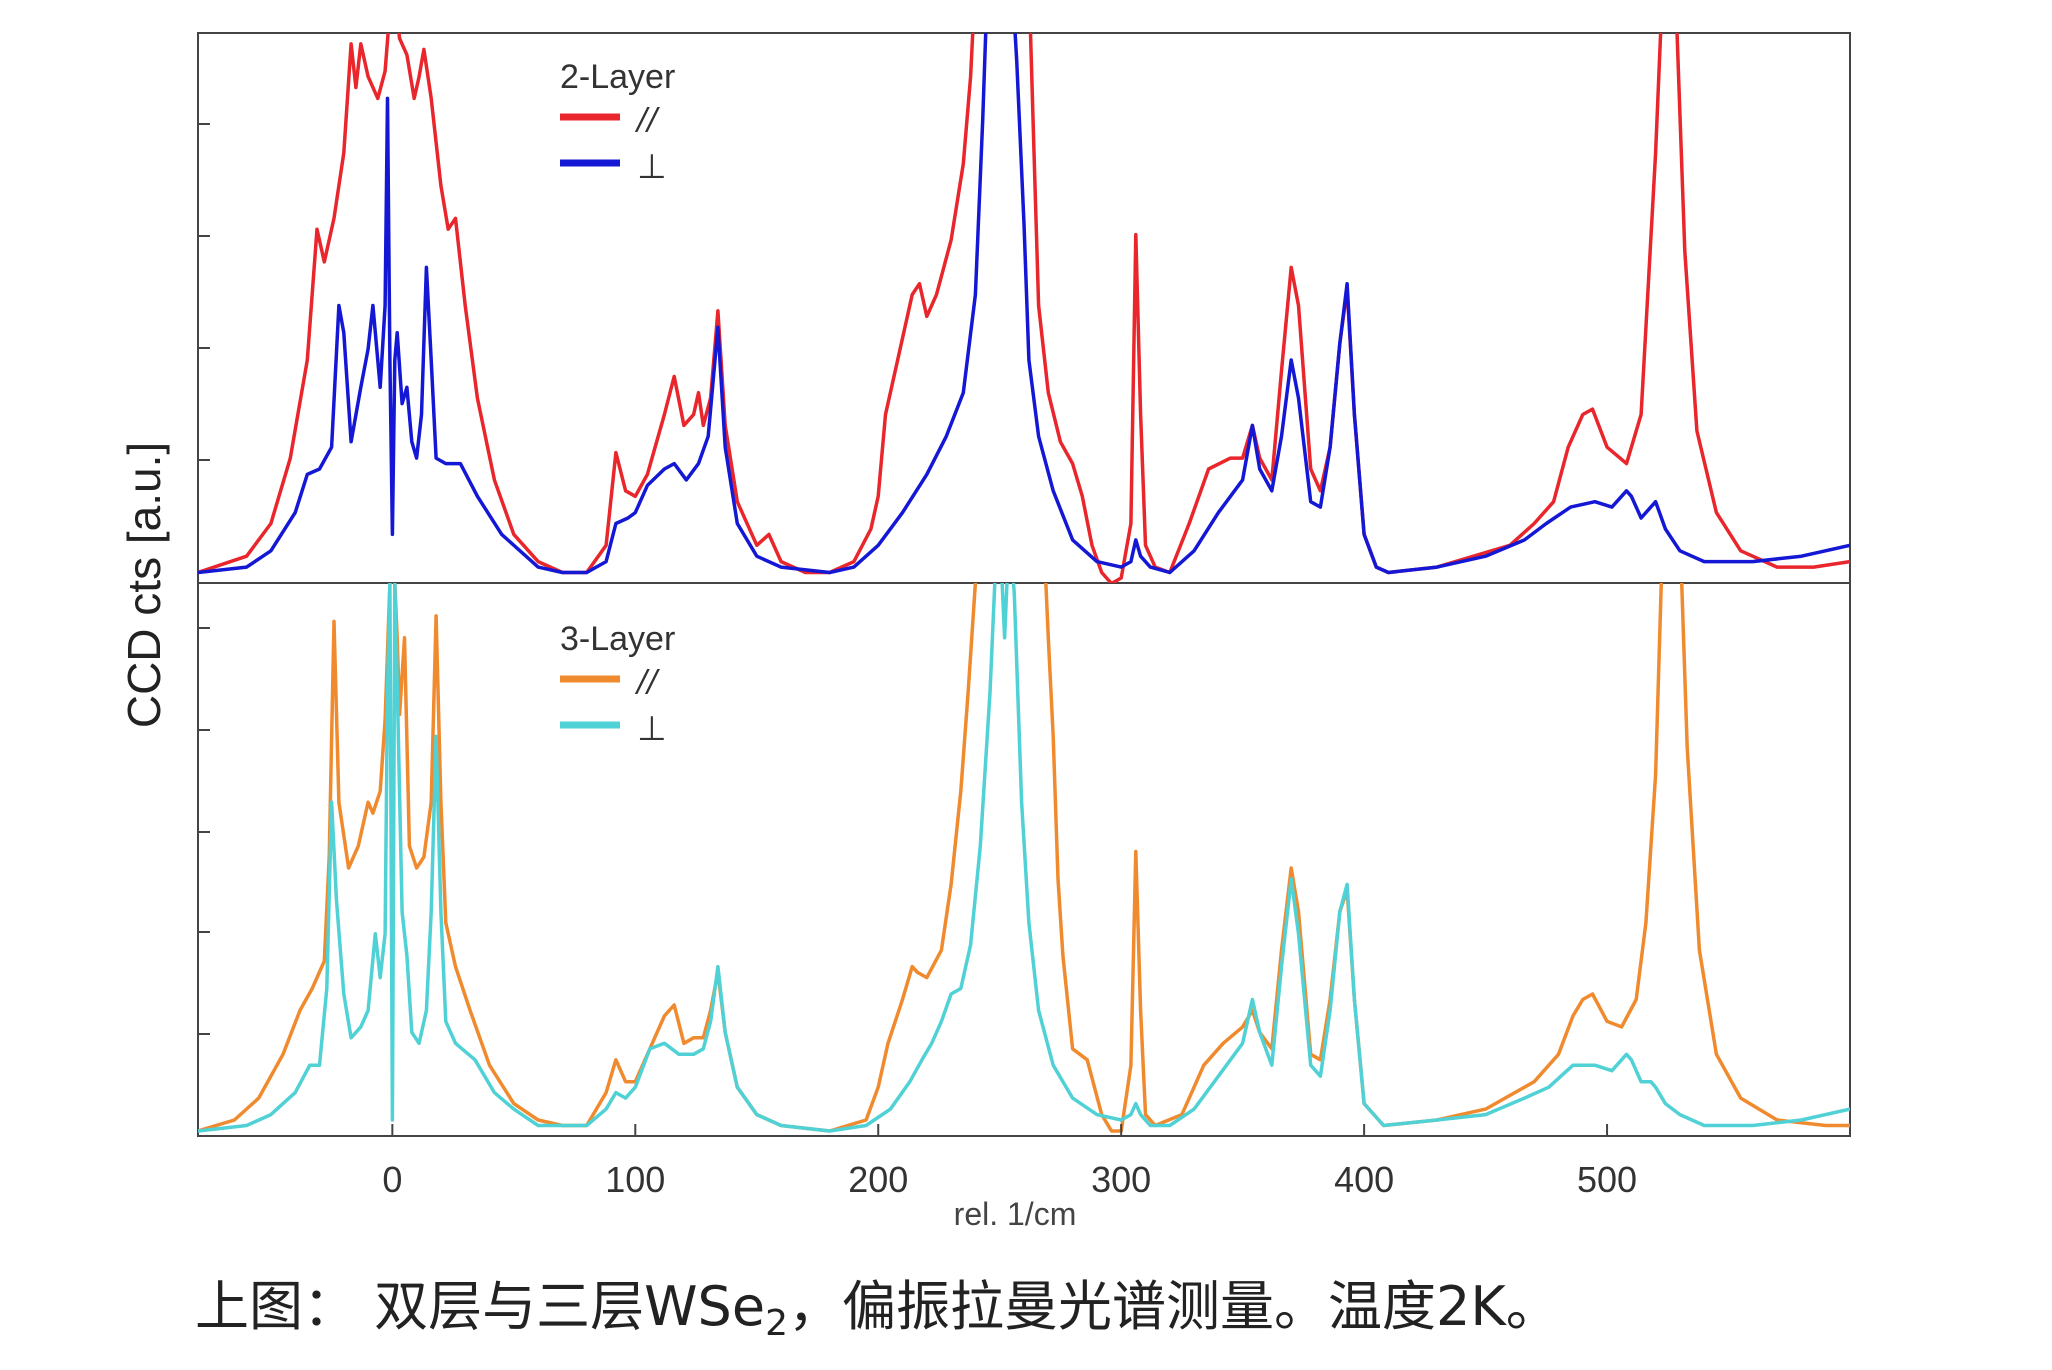 The image size is (2052, 1370). Describe the element at coordinates (1015, 1214) in the screenshot. I see `x-axis-label: rel. 1/cm` at that location.